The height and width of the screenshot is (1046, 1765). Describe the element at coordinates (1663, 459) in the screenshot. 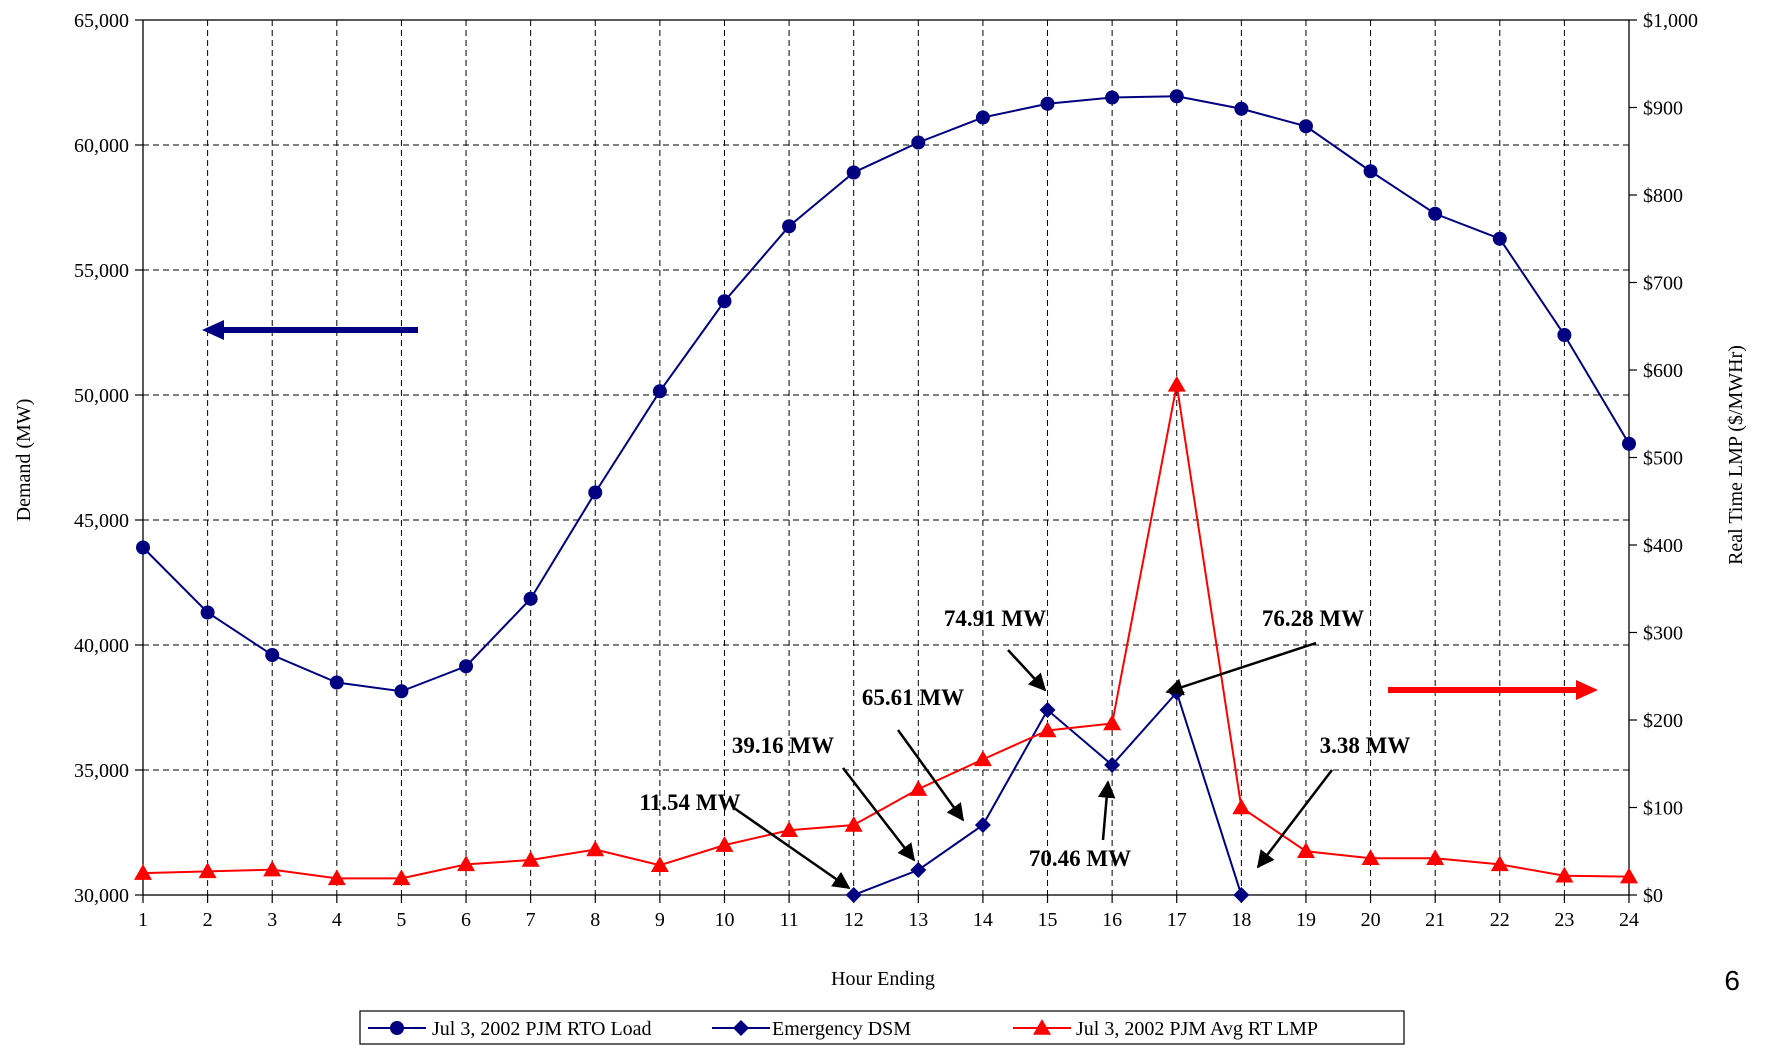

I see `y2-tick-label: $500` at that location.